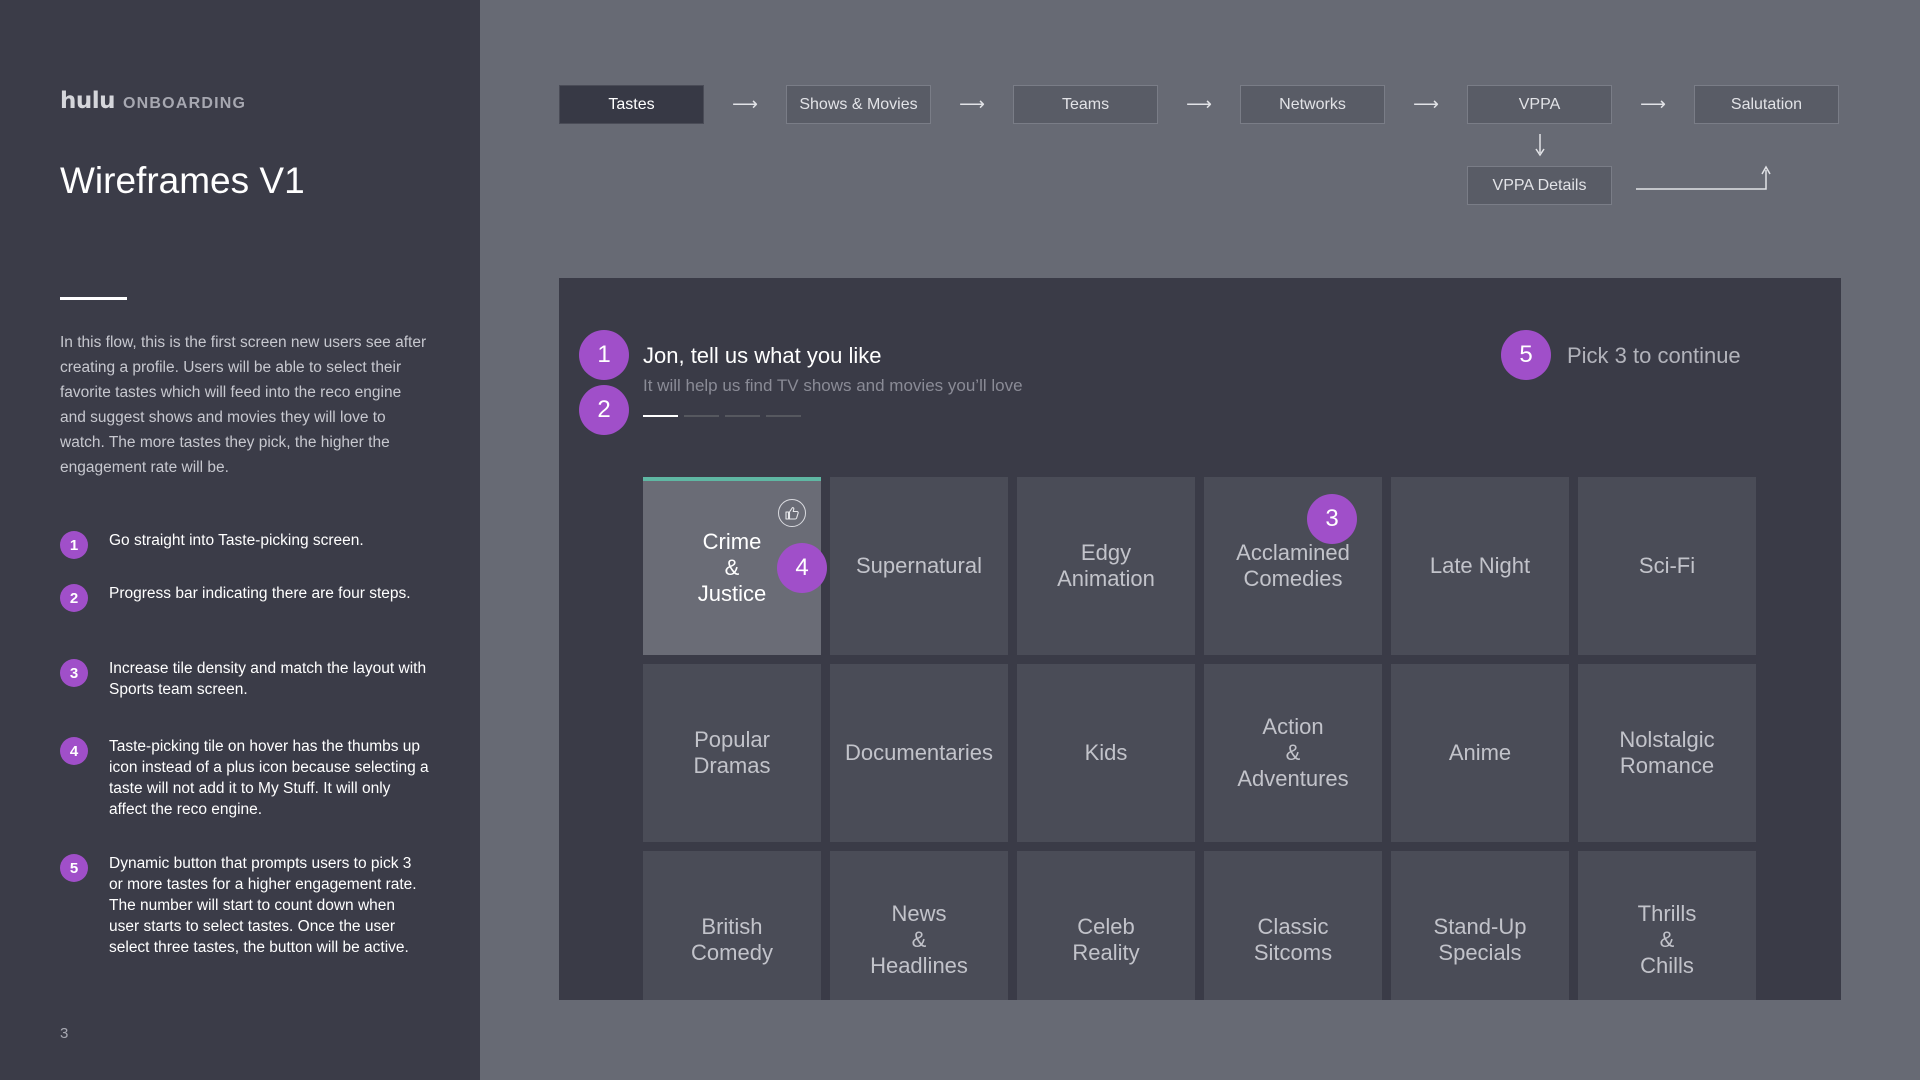  I want to click on taste-tile: Kids, so click(1106, 753).